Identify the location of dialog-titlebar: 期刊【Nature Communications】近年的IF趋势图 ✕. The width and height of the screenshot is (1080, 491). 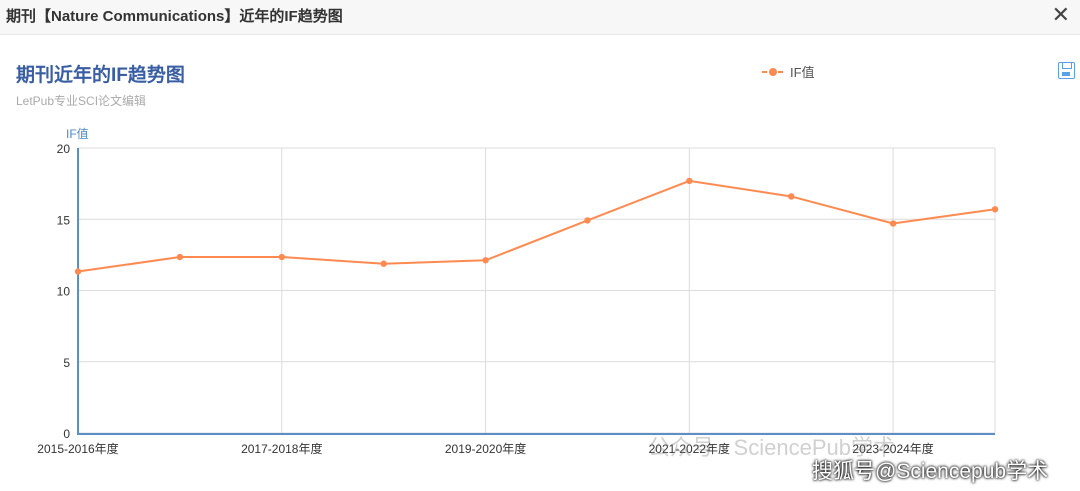
(540, 17).